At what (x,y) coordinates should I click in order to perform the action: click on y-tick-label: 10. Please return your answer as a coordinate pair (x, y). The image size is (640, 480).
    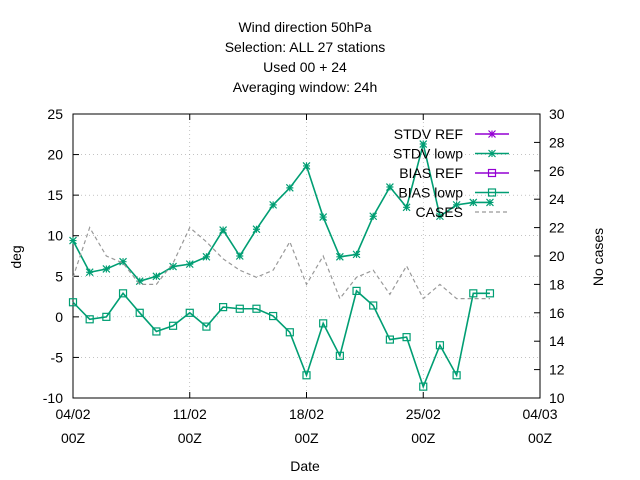
    Looking at the image, I should click on (55, 236).